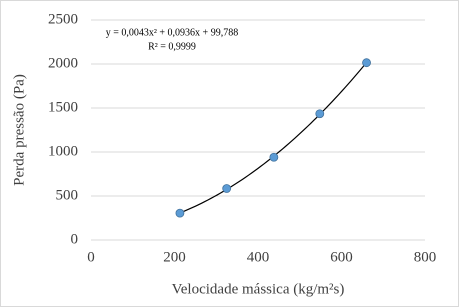  What do you see at coordinates (63, 107) in the screenshot?
I see `y-tick-label: 1500` at bounding box center [63, 107].